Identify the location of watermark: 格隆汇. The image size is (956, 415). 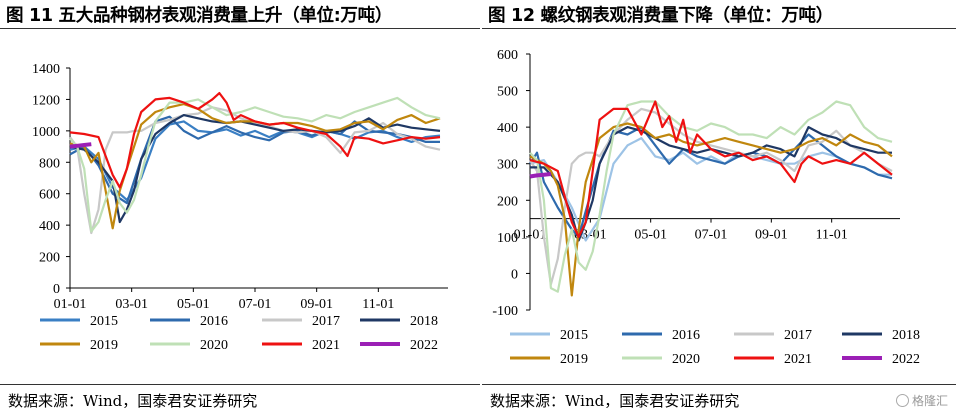
(921, 400).